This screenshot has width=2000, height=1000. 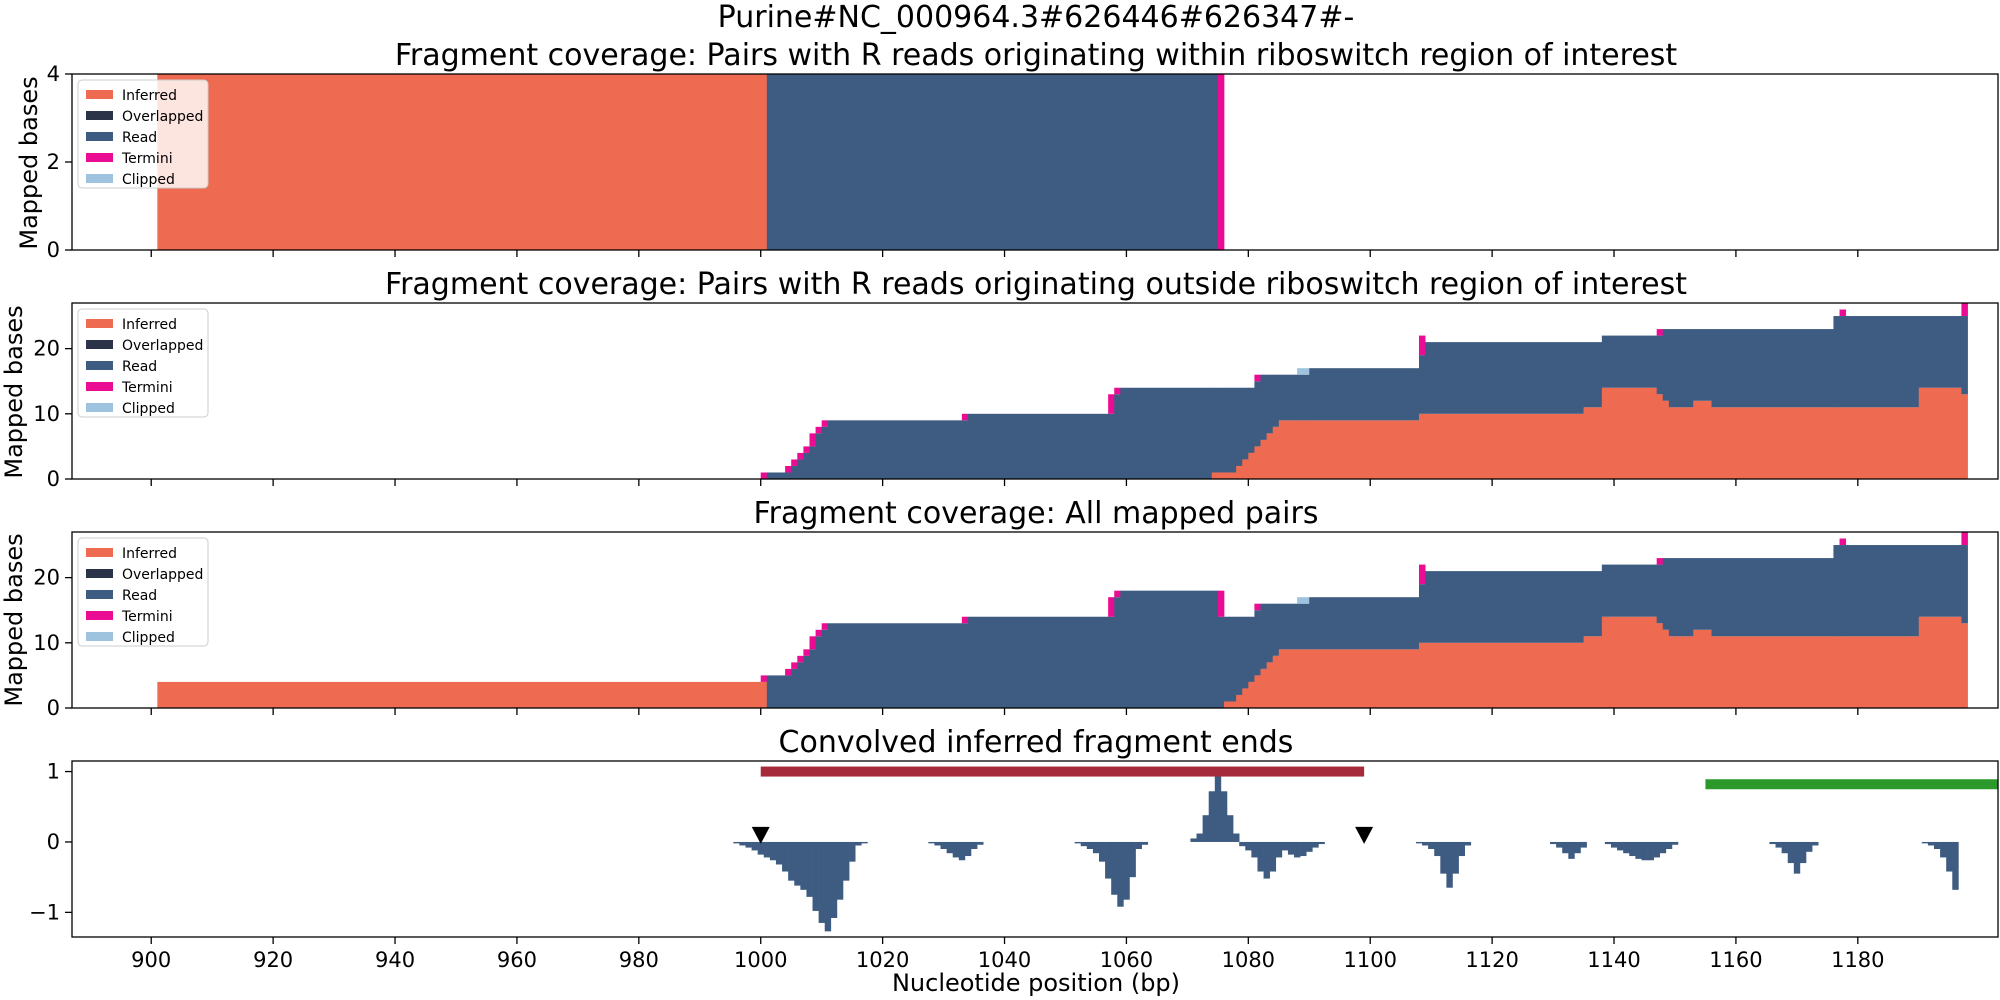 I want to click on xtick-label: 1000, so click(x=760, y=960).